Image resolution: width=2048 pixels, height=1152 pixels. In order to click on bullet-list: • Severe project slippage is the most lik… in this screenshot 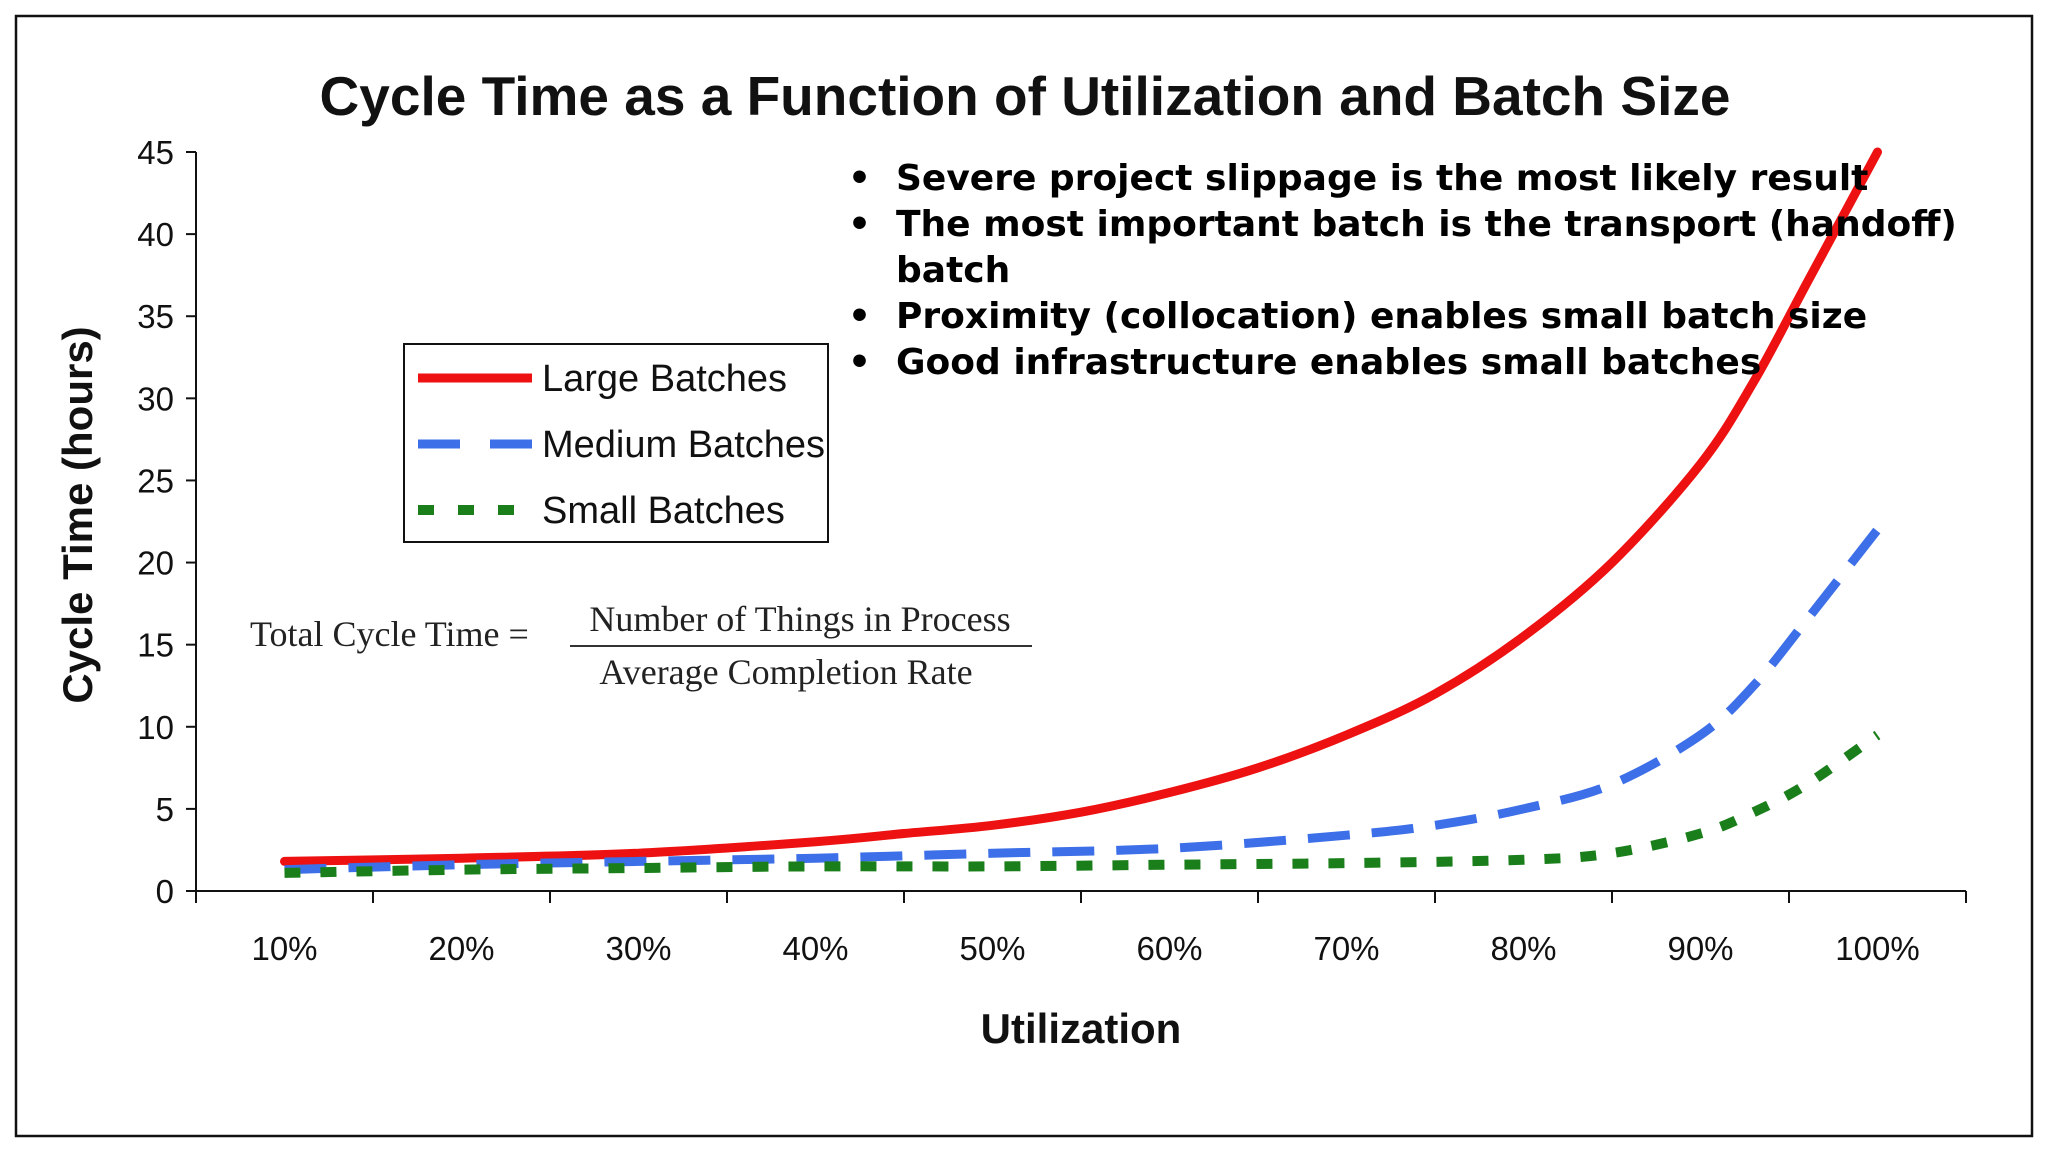, I will do `click(1402, 270)`.